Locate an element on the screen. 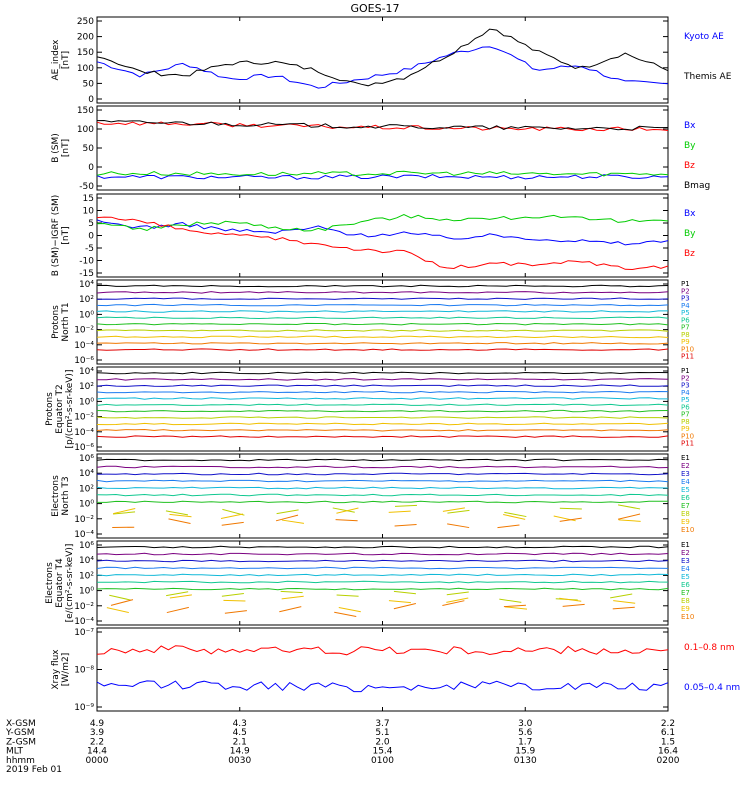  y-axis-label-p_north: Protons is located at coordinates (56, 322).